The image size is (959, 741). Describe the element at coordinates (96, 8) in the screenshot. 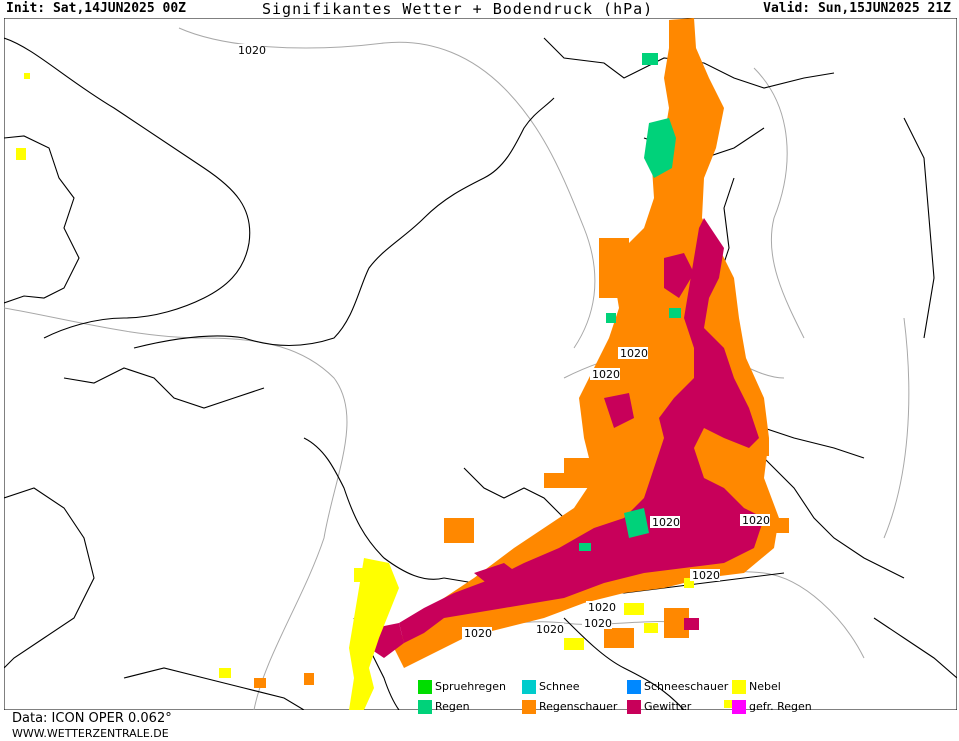

I see `init-time: Init: Sat,14JUN2025 00Z` at that location.